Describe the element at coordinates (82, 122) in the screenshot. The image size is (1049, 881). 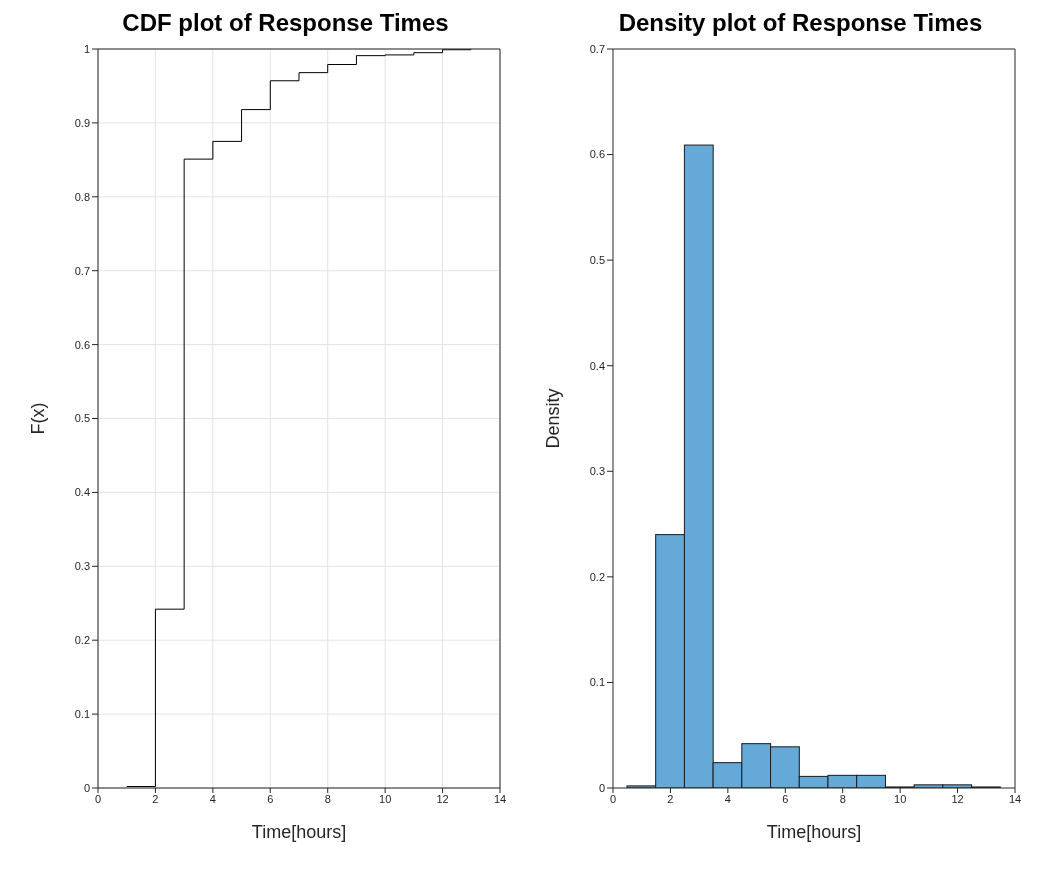
I see `y-tick-label: 0.9` at that location.